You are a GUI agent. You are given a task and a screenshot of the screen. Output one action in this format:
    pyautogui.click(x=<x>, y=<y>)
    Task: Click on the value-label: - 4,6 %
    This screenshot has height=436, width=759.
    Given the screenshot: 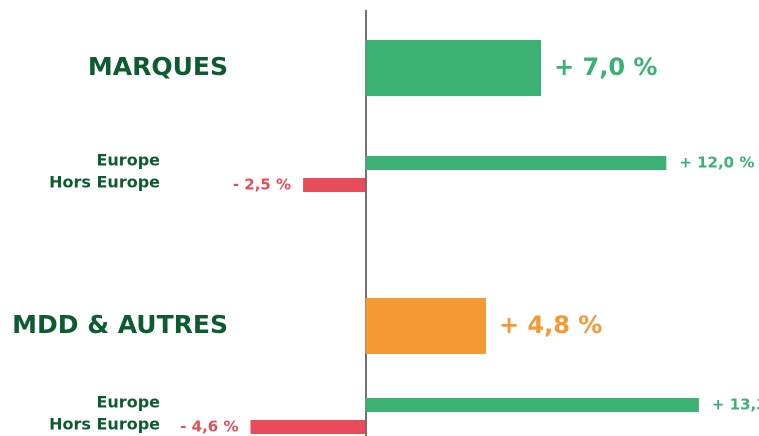 What is the action you would take?
    pyautogui.click(x=209, y=427)
    